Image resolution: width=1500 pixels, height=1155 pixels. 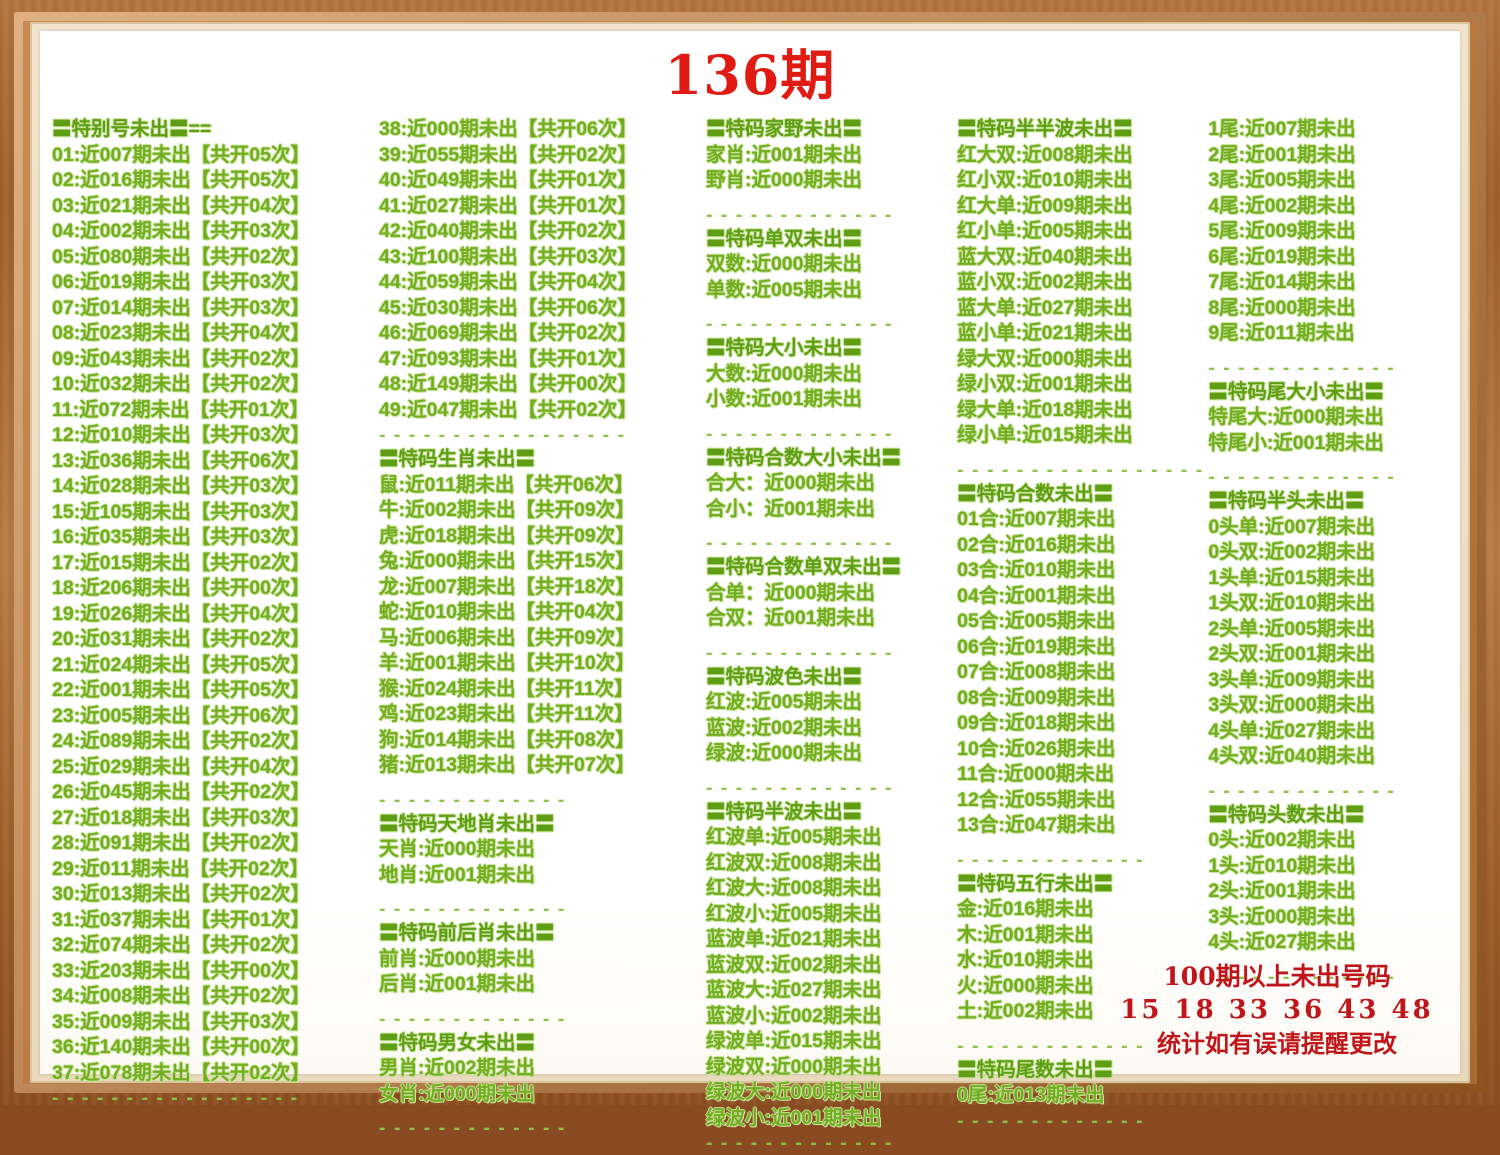 What do you see at coordinates (783, 348) in the screenshot?
I see `section-header-daxiao: 〓特码大小未出〓` at bounding box center [783, 348].